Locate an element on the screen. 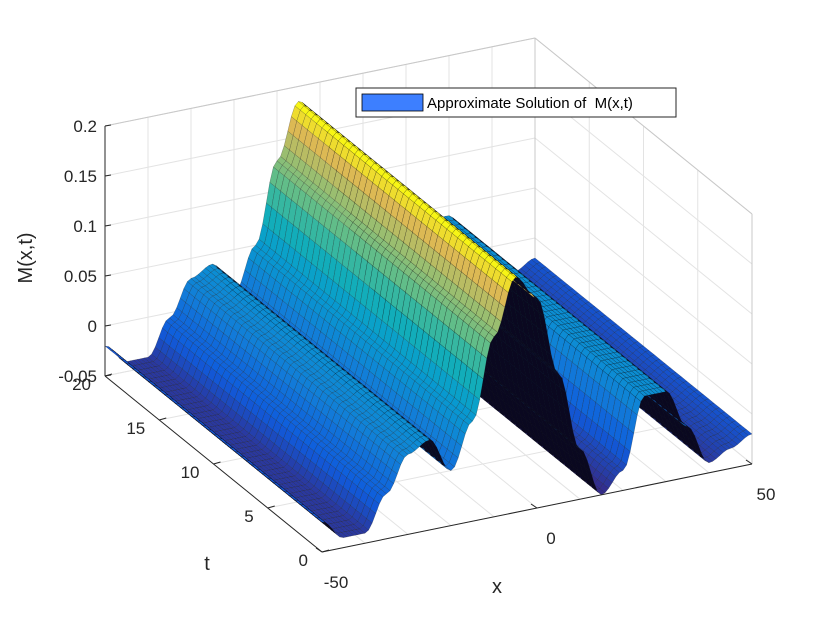 This screenshot has width=830, height=623. z-tick-label: 0.05 is located at coordinates (80, 276).